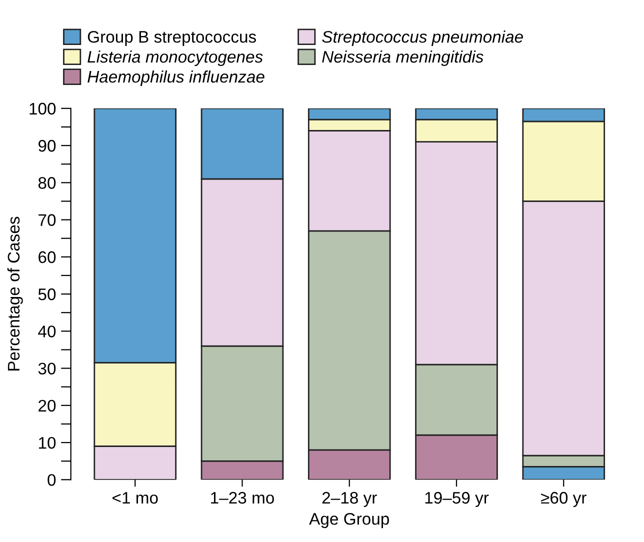 The height and width of the screenshot is (542, 644). Describe the element at coordinates (47, 294) in the screenshot. I see `y-tick-label: 50` at that location.